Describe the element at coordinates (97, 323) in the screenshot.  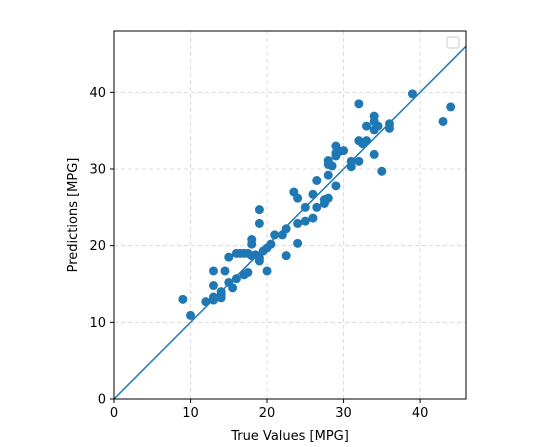
I see `y-tick-label: 10` at that location.